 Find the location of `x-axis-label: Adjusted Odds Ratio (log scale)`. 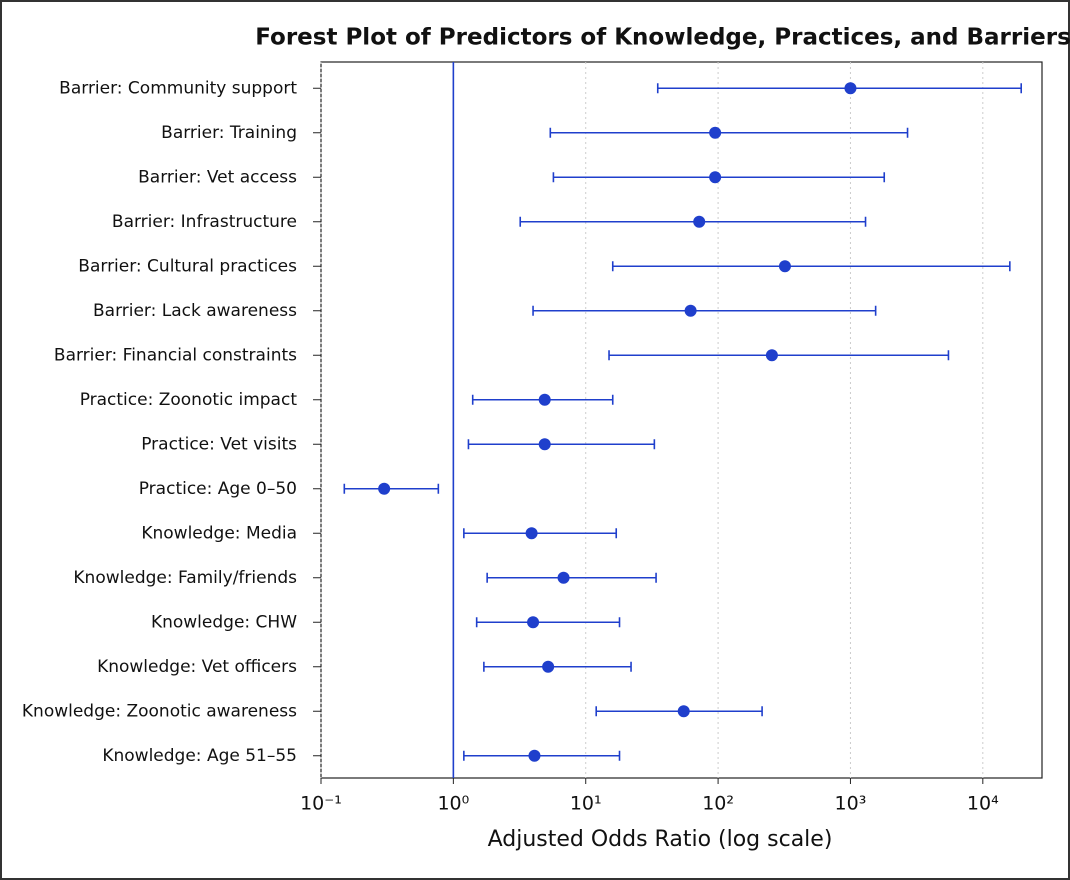

x-axis-label: Adjusted Odds Ratio (log scale) is located at coordinates (660, 839).